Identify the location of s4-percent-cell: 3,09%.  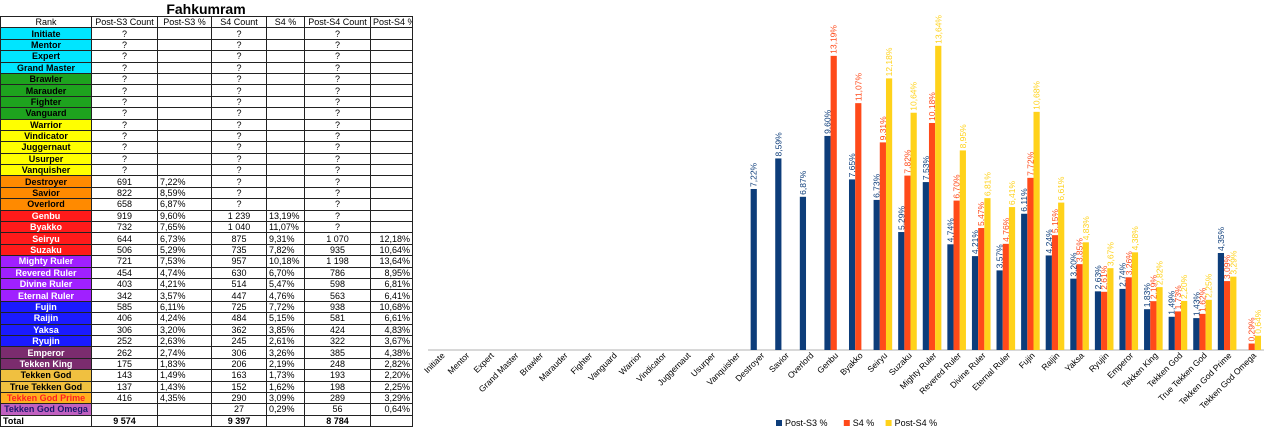
(285, 398).